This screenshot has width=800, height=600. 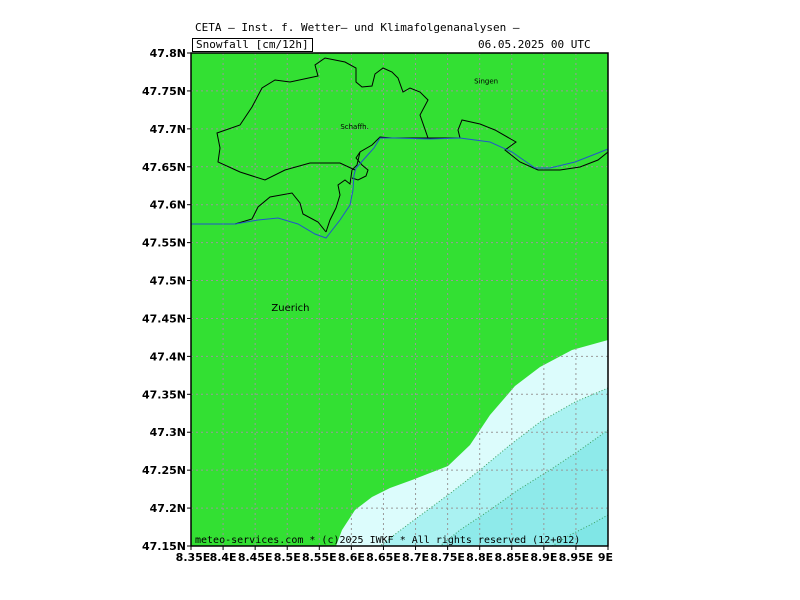 I want to click on contour-line, so click(x=523, y=487).